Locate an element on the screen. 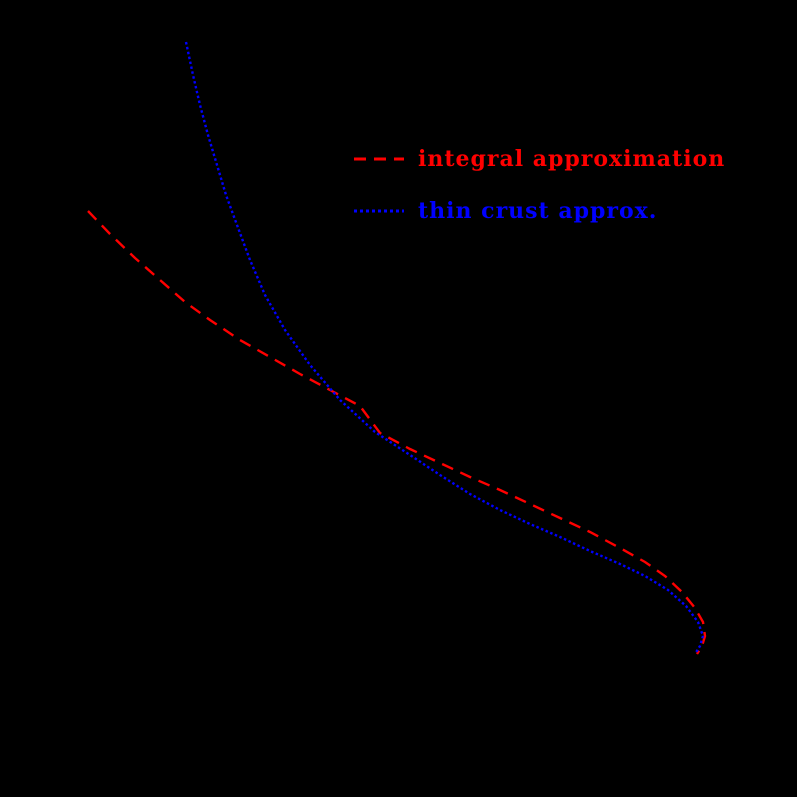  legend-item-integral-approximation: integral approximation is located at coordinates (542, 170).